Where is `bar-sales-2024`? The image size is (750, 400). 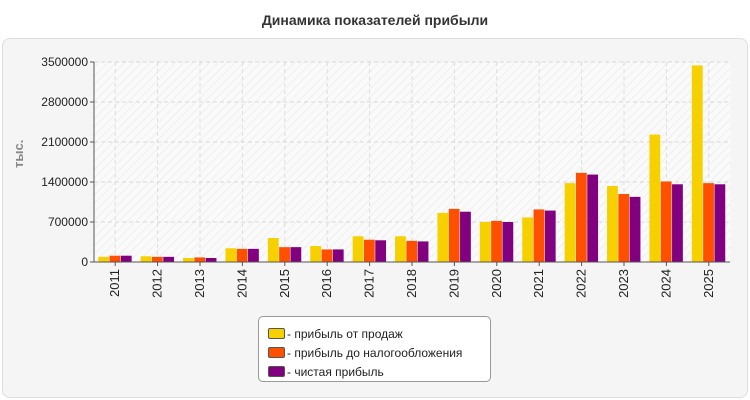
bar-sales-2024 is located at coordinates (655, 198).